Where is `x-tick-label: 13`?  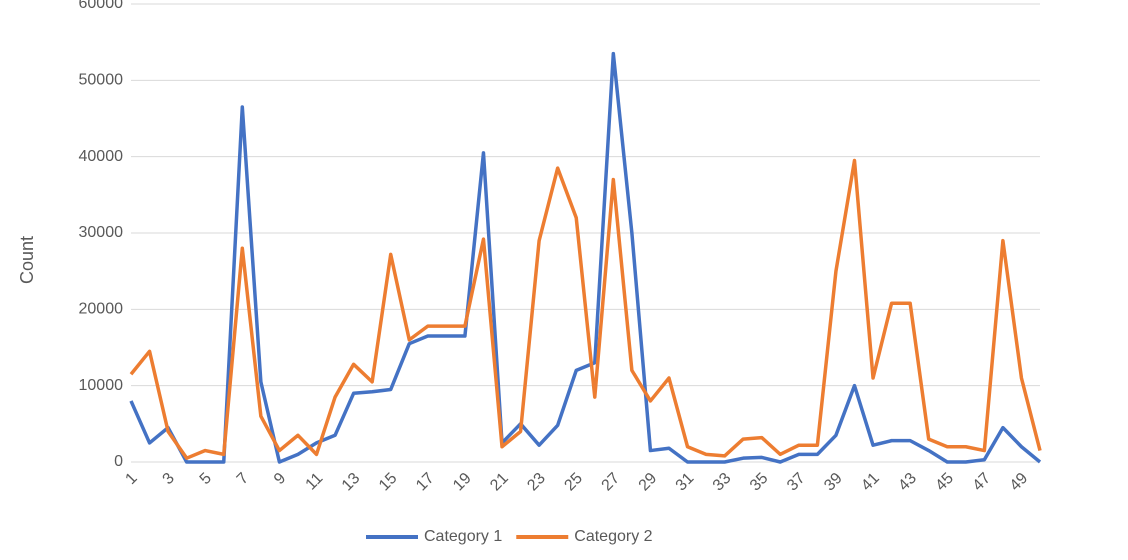
x-tick-label: 13 is located at coordinates (351, 482).